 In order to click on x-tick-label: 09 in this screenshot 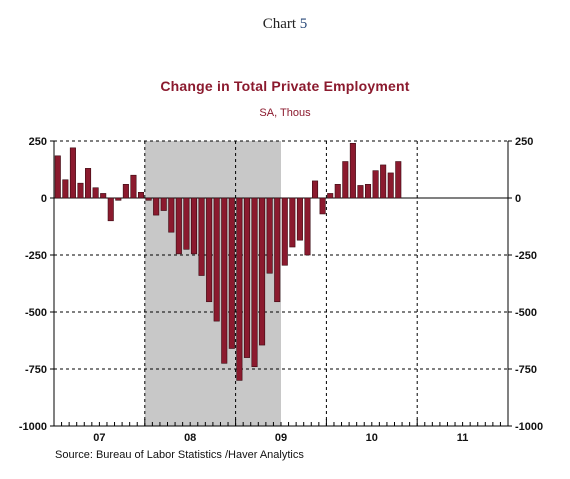, I will do `click(281, 438)`.